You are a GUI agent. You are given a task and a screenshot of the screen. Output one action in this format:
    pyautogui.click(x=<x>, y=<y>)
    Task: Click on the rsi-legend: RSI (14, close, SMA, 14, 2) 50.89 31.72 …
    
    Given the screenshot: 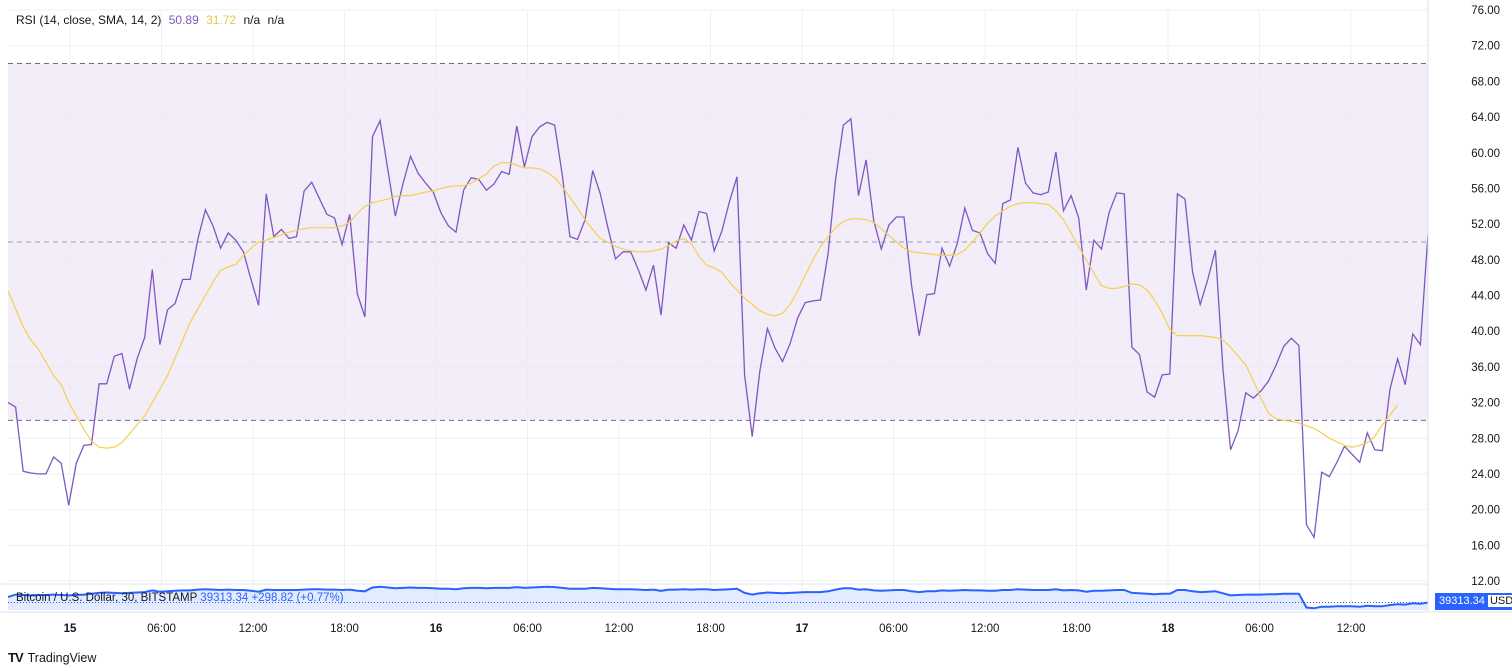 What is the action you would take?
    pyautogui.click(x=152, y=20)
    